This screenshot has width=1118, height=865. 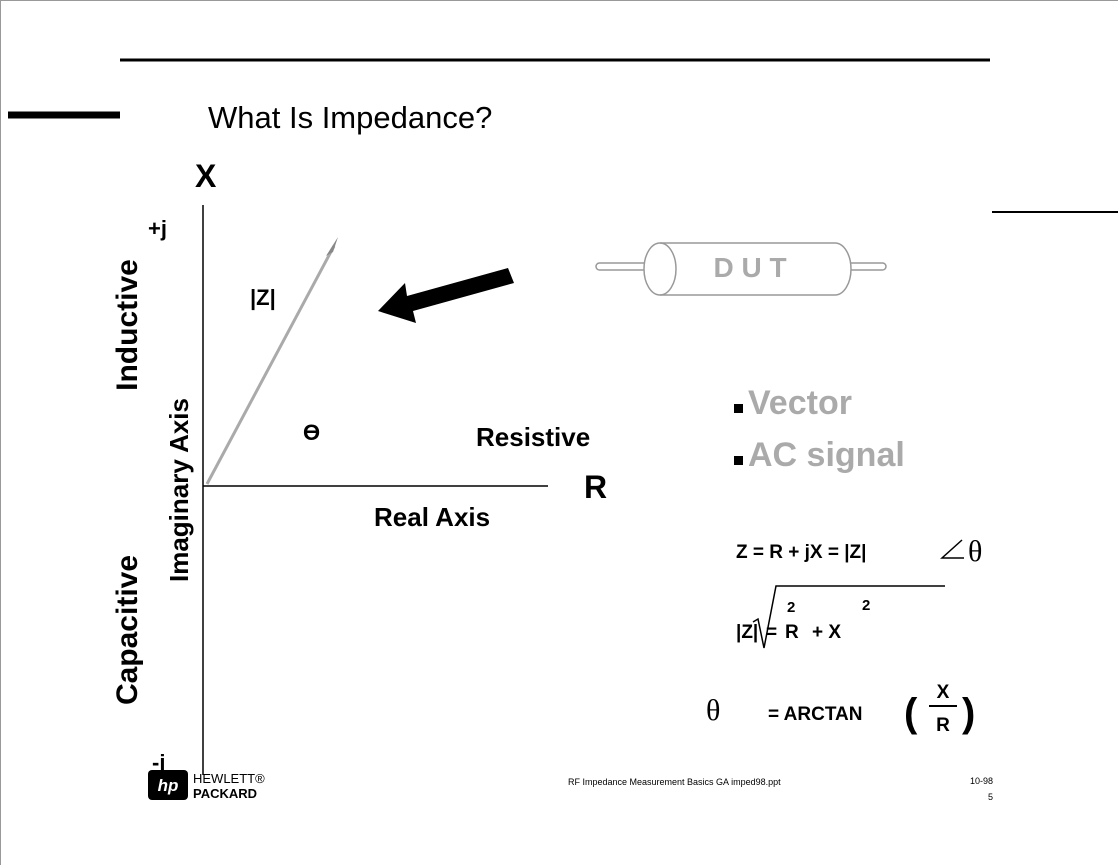 What do you see at coordinates (127, 630) in the screenshot?
I see `capacitive-label: Capacitive` at bounding box center [127, 630].